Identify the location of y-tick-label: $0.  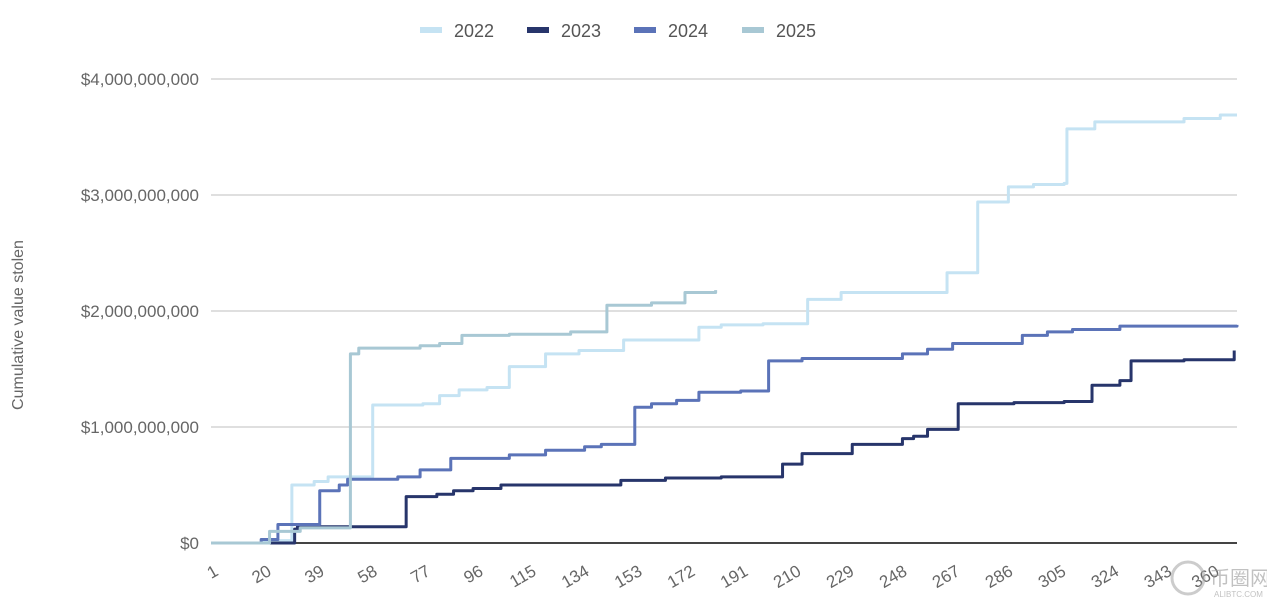
(189, 543).